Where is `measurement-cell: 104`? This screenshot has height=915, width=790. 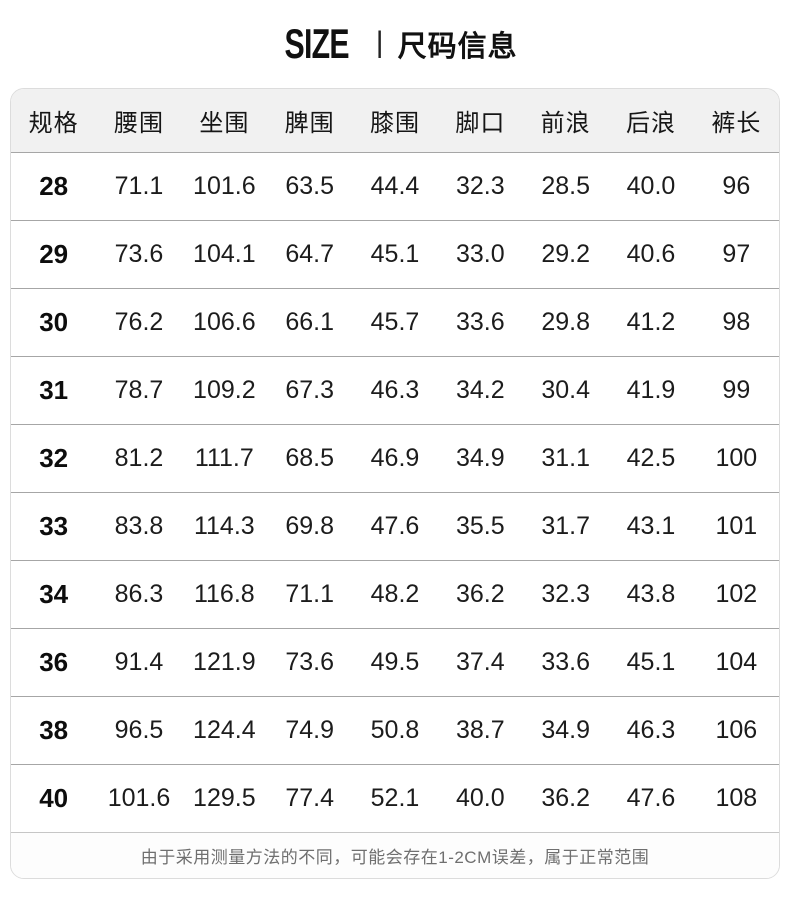 measurement-cell: 104 is located at coordinates (736, 662).